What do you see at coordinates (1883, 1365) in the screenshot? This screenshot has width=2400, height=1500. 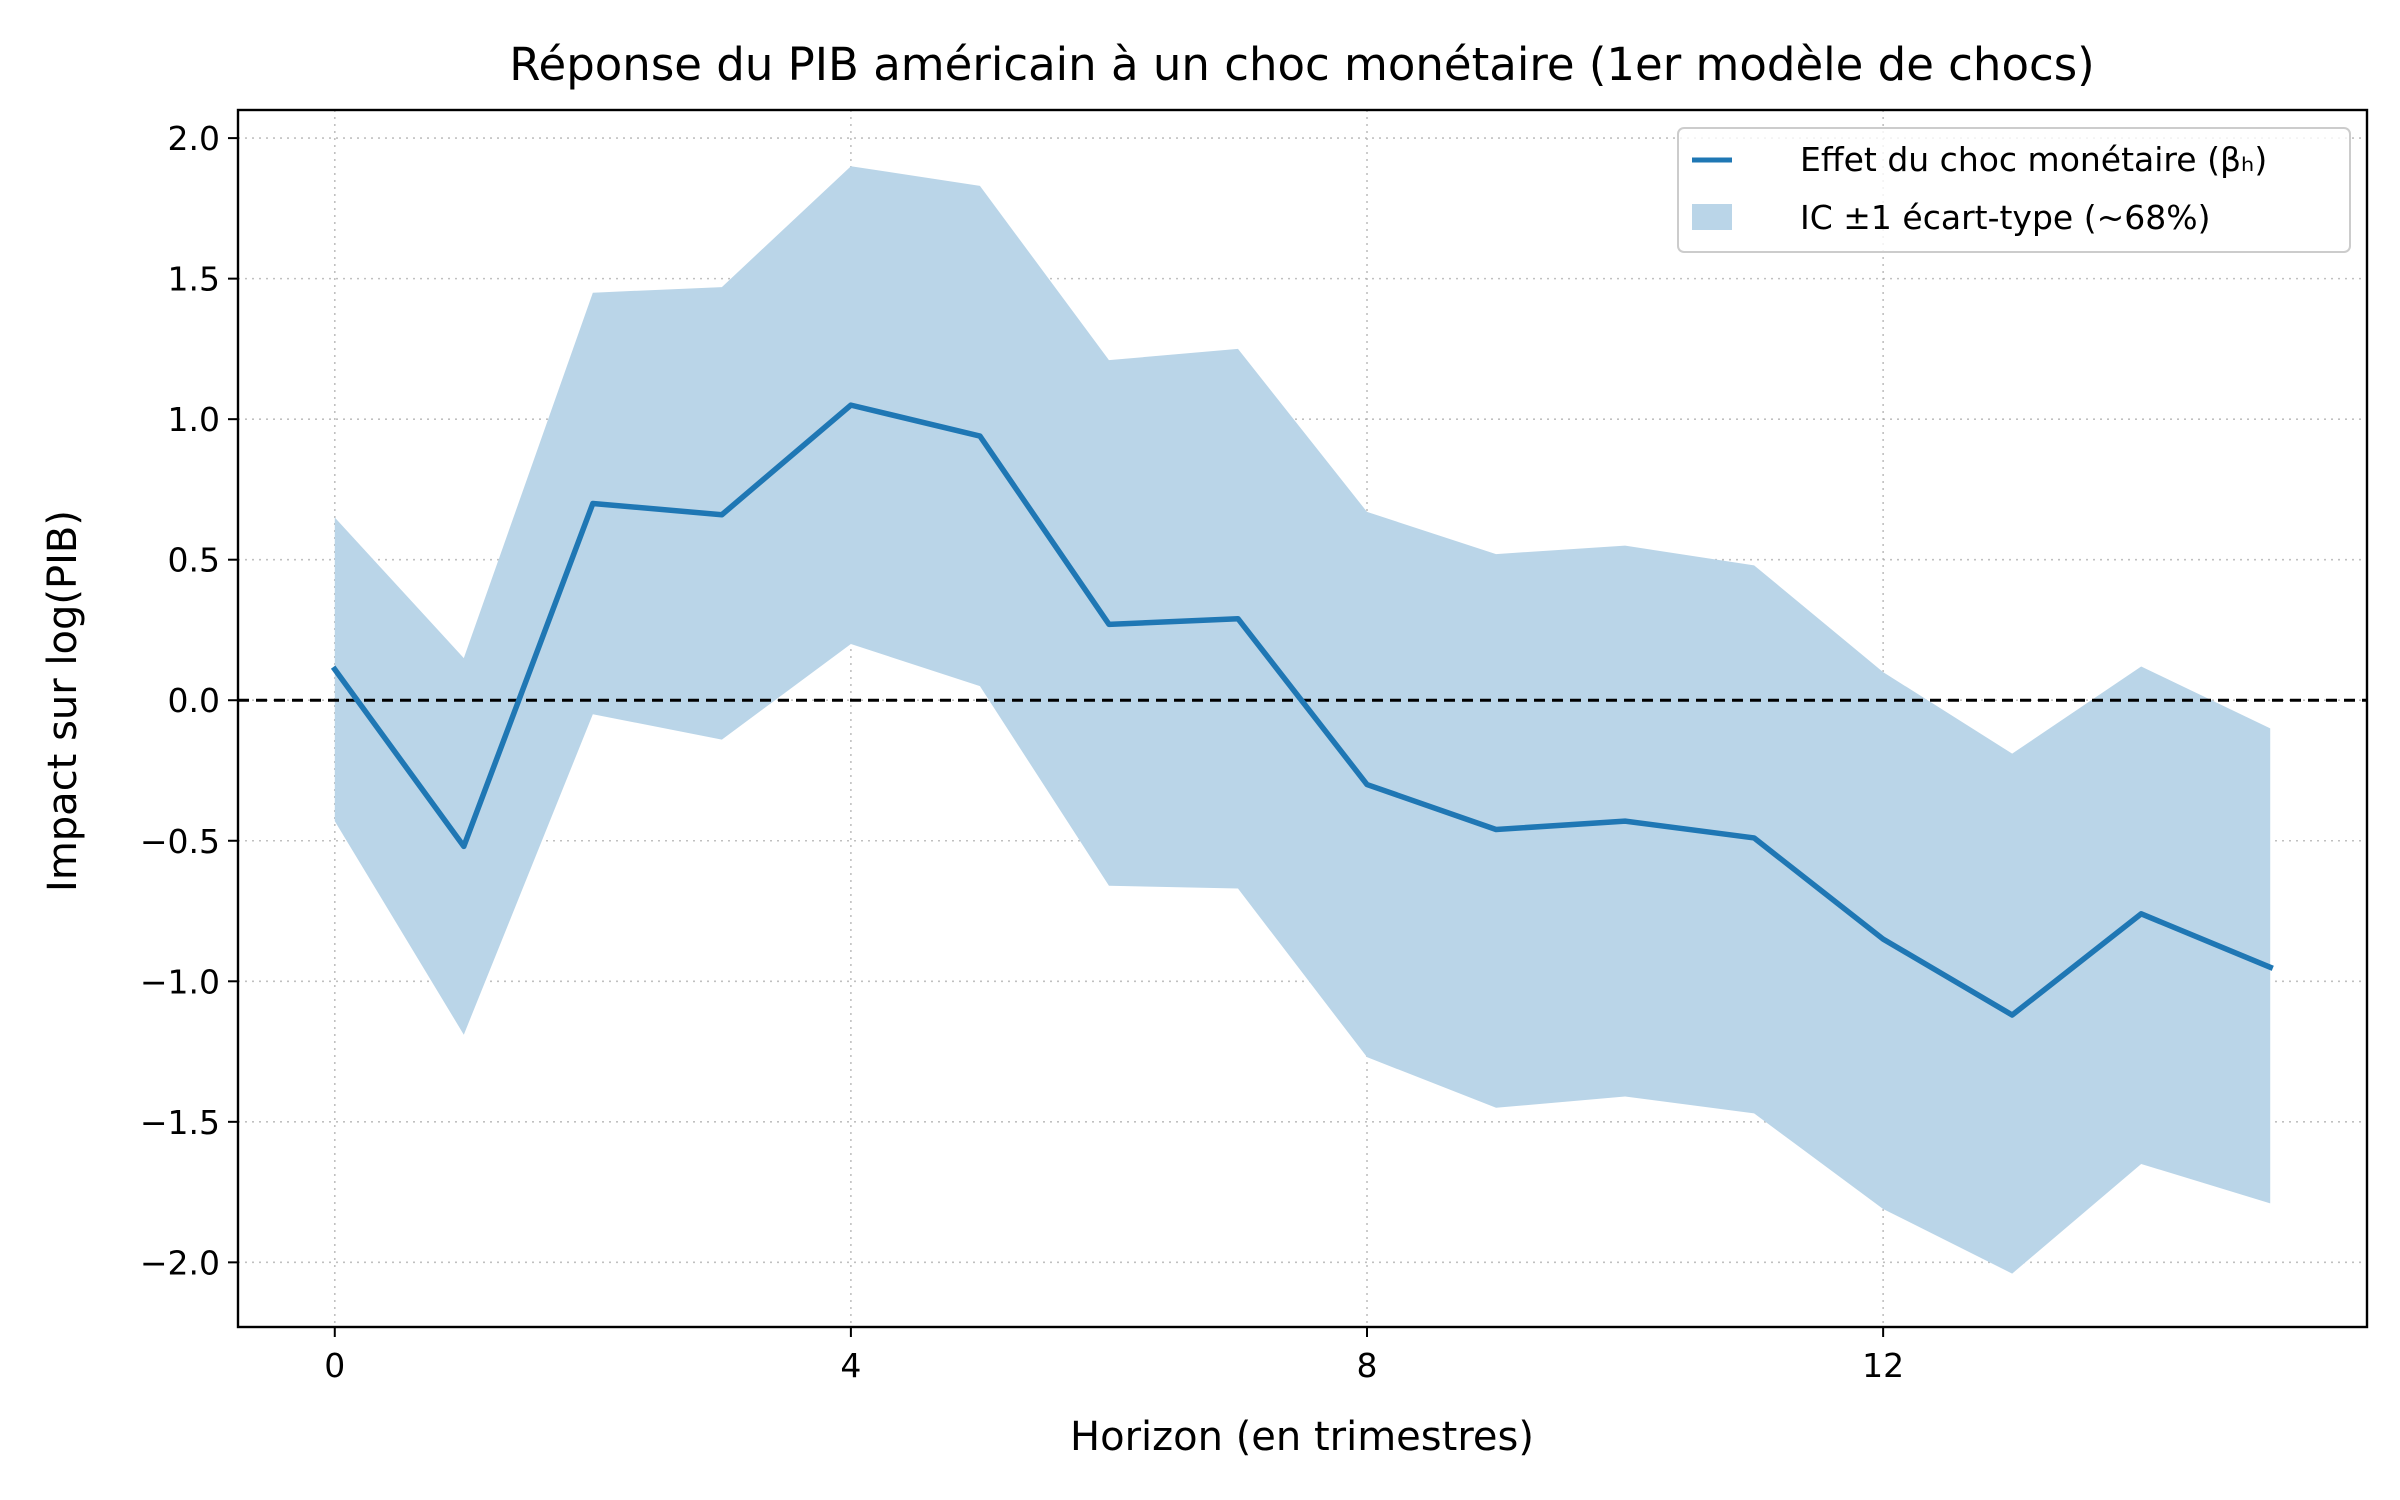 I see `x-tick-label: 12` at bounding box center [1883, 1365].